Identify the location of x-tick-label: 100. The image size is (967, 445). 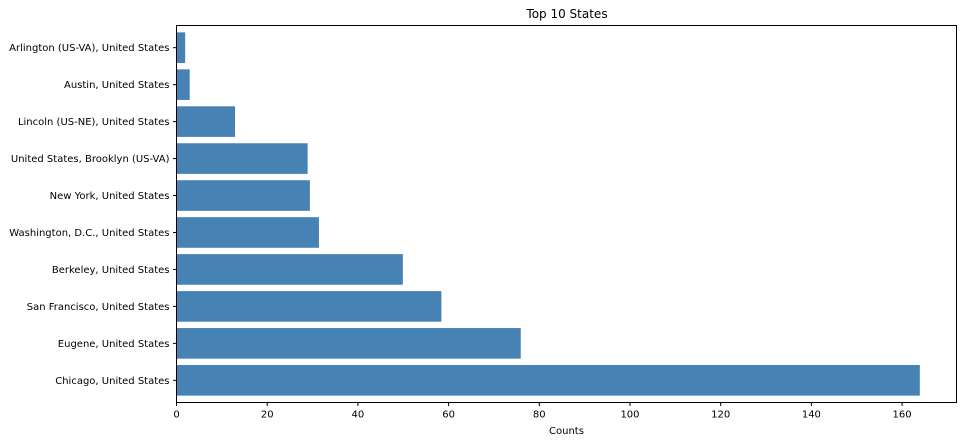
(629, 415).